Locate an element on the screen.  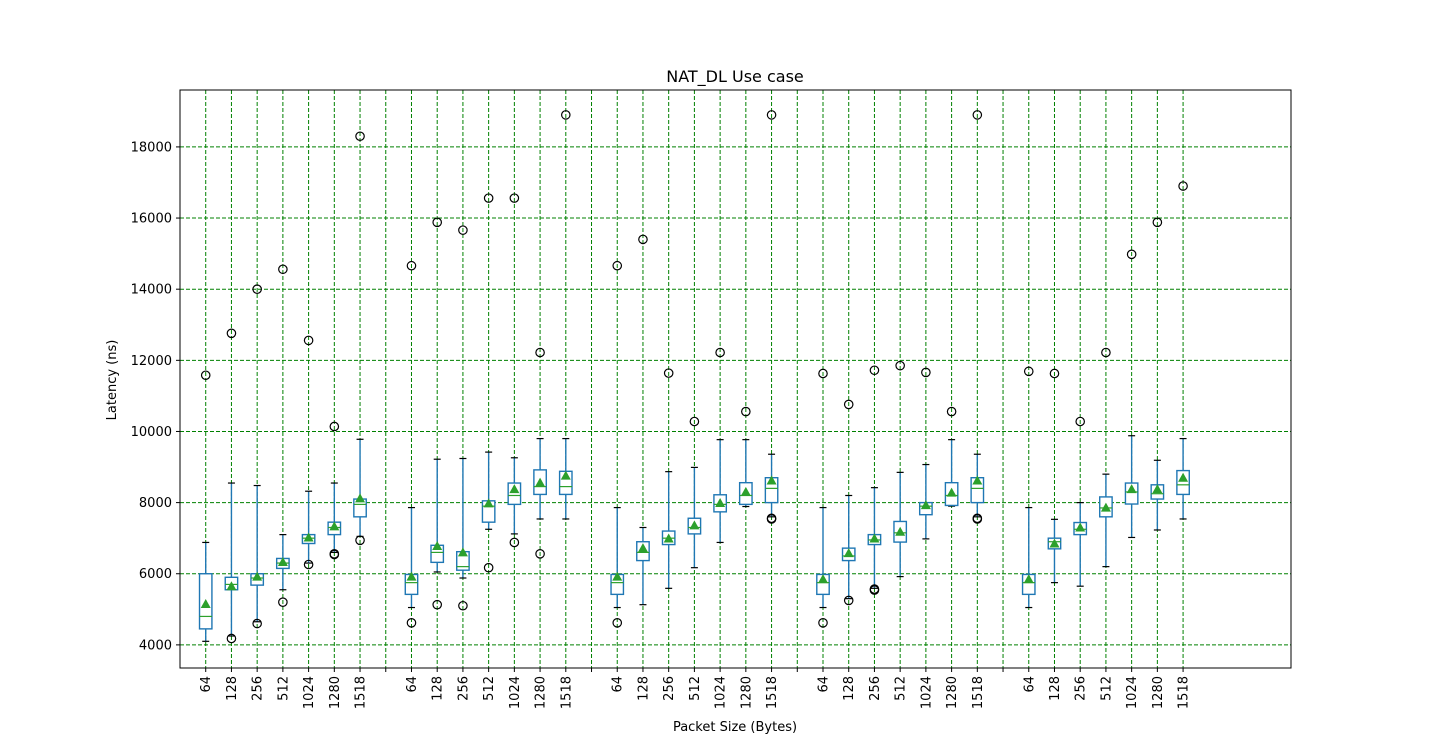
x-axis-title: Packet Size (Bytes) is located at coordinates (735, 727).